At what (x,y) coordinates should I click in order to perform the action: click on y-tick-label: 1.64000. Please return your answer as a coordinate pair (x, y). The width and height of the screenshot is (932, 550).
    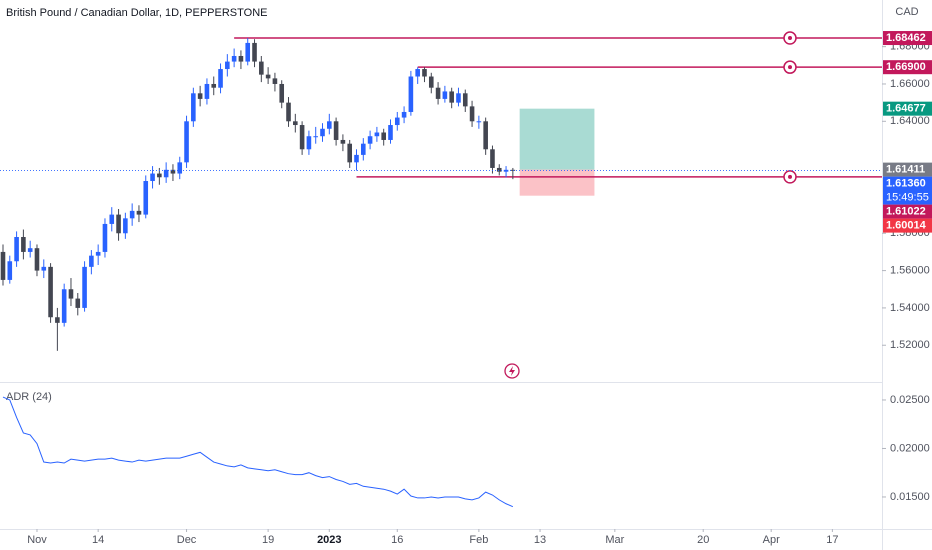
    Looking at the image, I should click on (910, 121).